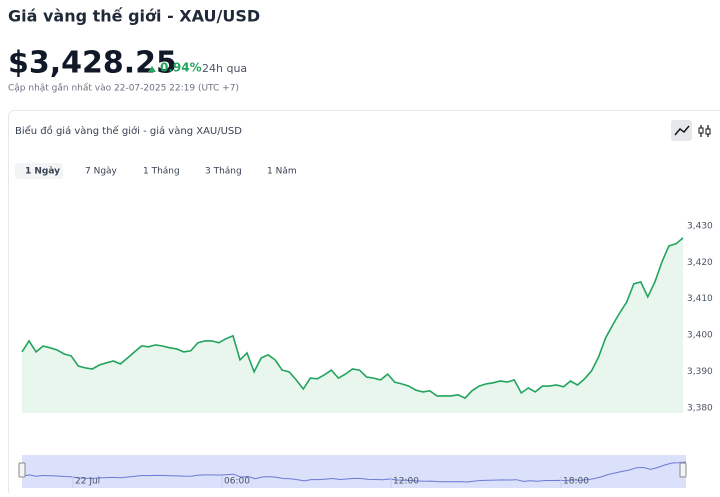 The image size is (720, 497). What do you see at coordinates (161, 172) in the screenshot?
I see `tab: 1 Tháng` at bounding box center [161, 172].